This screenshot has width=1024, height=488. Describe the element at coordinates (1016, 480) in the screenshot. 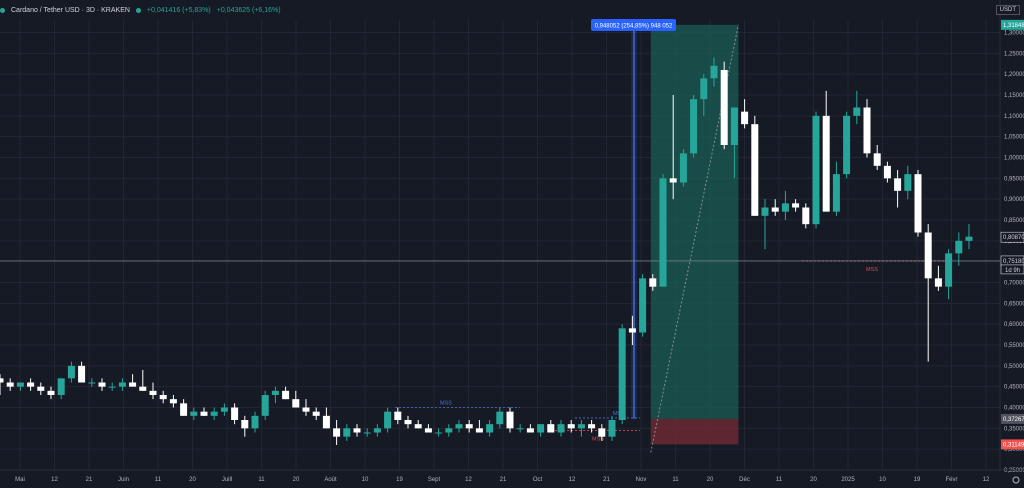

I see `settings-gear-icon` at that location.